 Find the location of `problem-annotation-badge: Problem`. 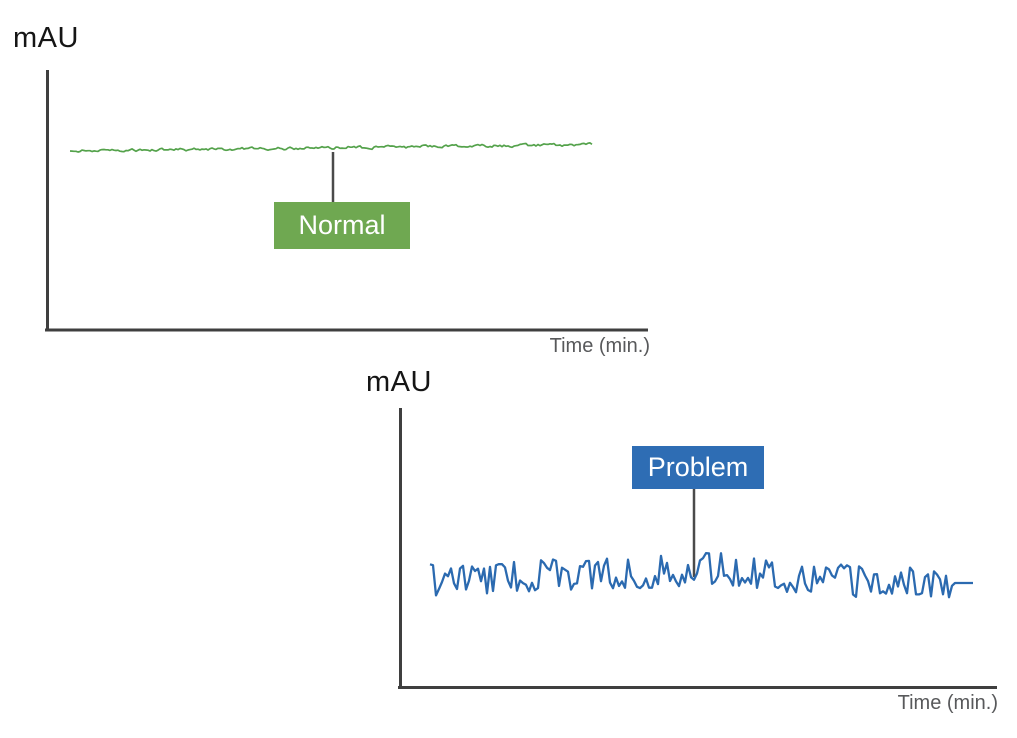

problem-annotation-badge: Problem is located at coordinates (698, 467).